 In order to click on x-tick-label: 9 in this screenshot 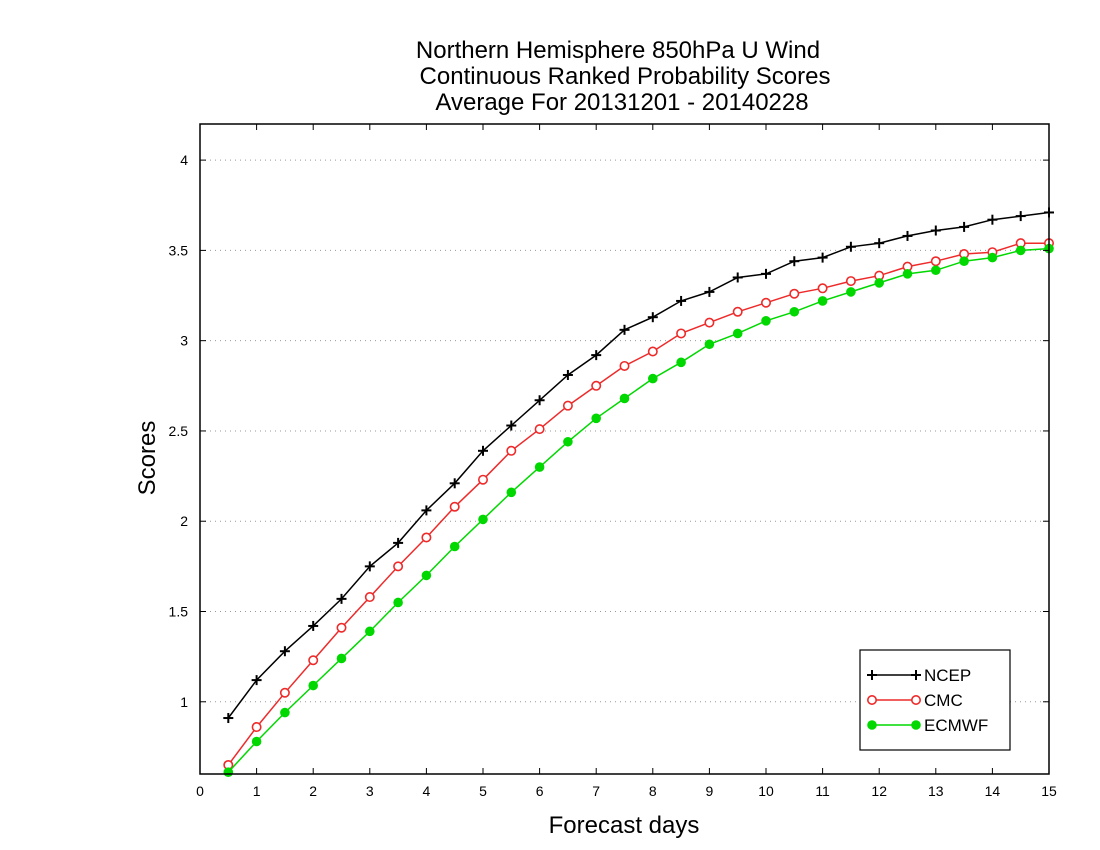, I will do `click(710, 791)`.